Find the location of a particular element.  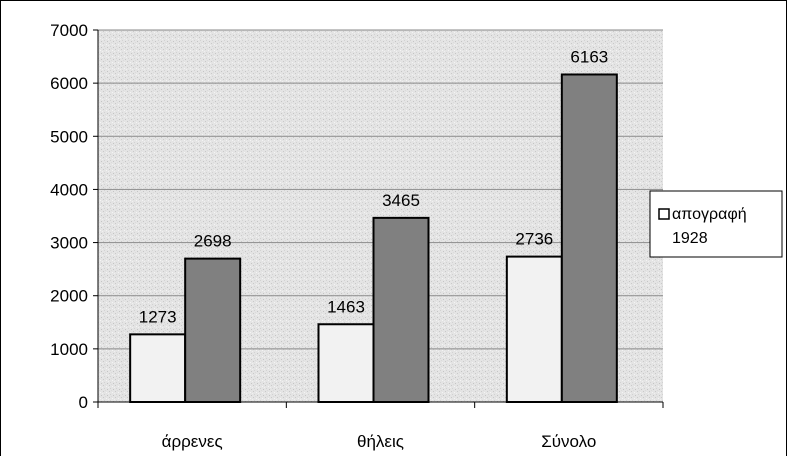

data-label: 3465 is located at coordinates (401, 200).